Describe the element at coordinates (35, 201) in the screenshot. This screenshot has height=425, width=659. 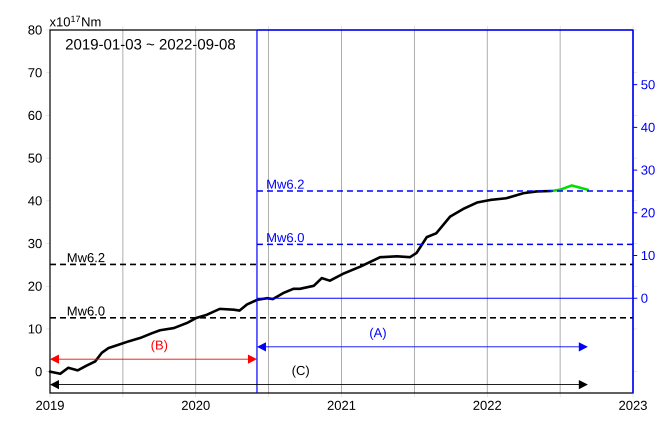
I see `y-tick-label: 40` at that location.